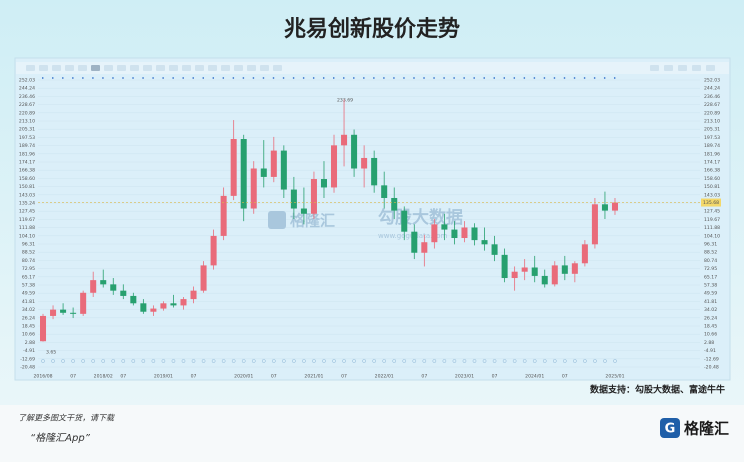  Describe the element at coordinates (27, 187) in the screenshot. I see `y-tick-label: 150.81` at that location.